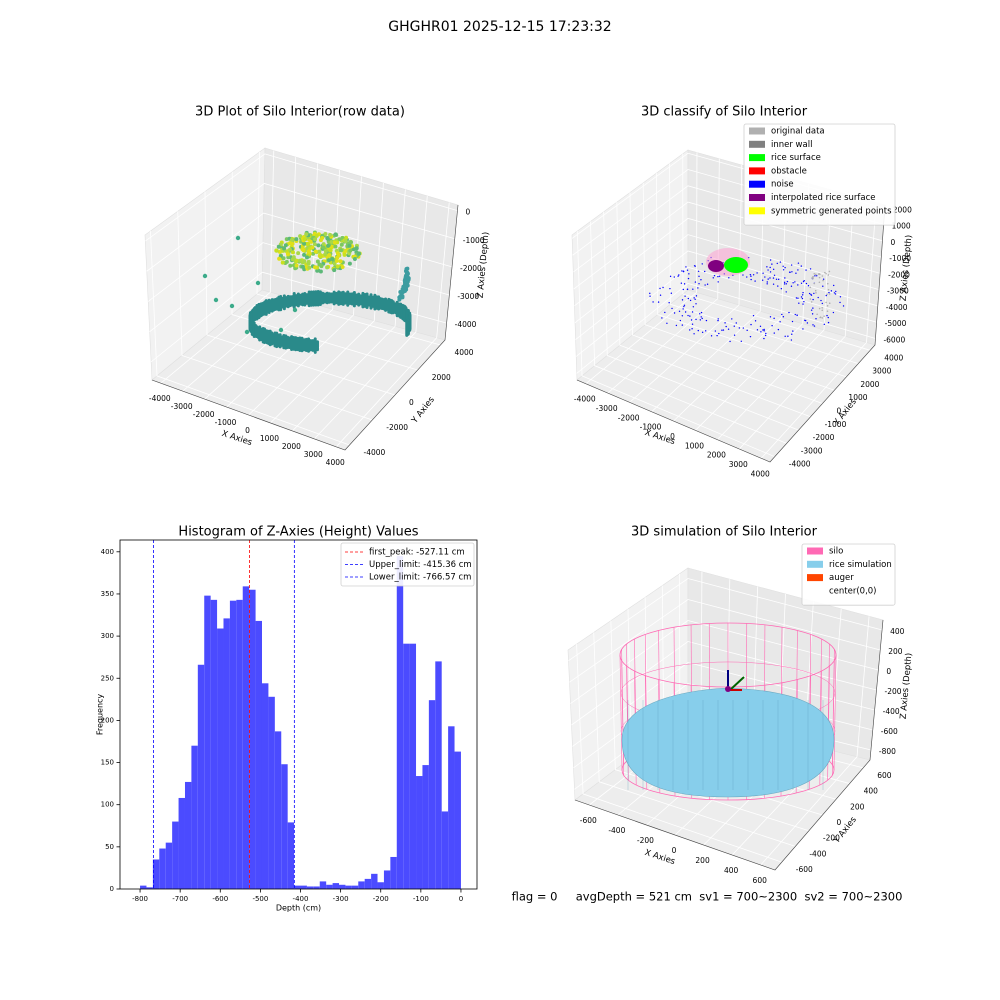  I want to click on legend-label: interpolated rice surface, so click(823, 198).